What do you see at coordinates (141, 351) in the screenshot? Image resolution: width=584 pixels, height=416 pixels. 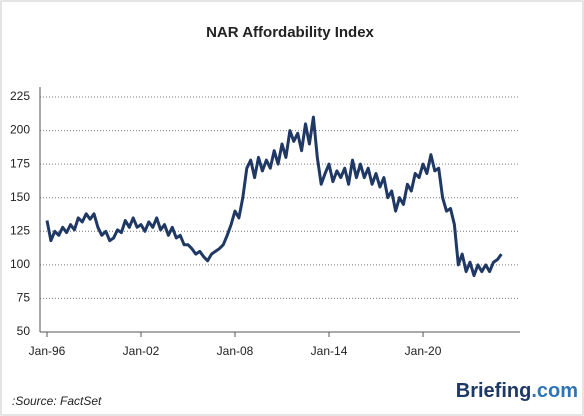 I see `x-tick-label: Jan-02` at bounding box center [141, 351].